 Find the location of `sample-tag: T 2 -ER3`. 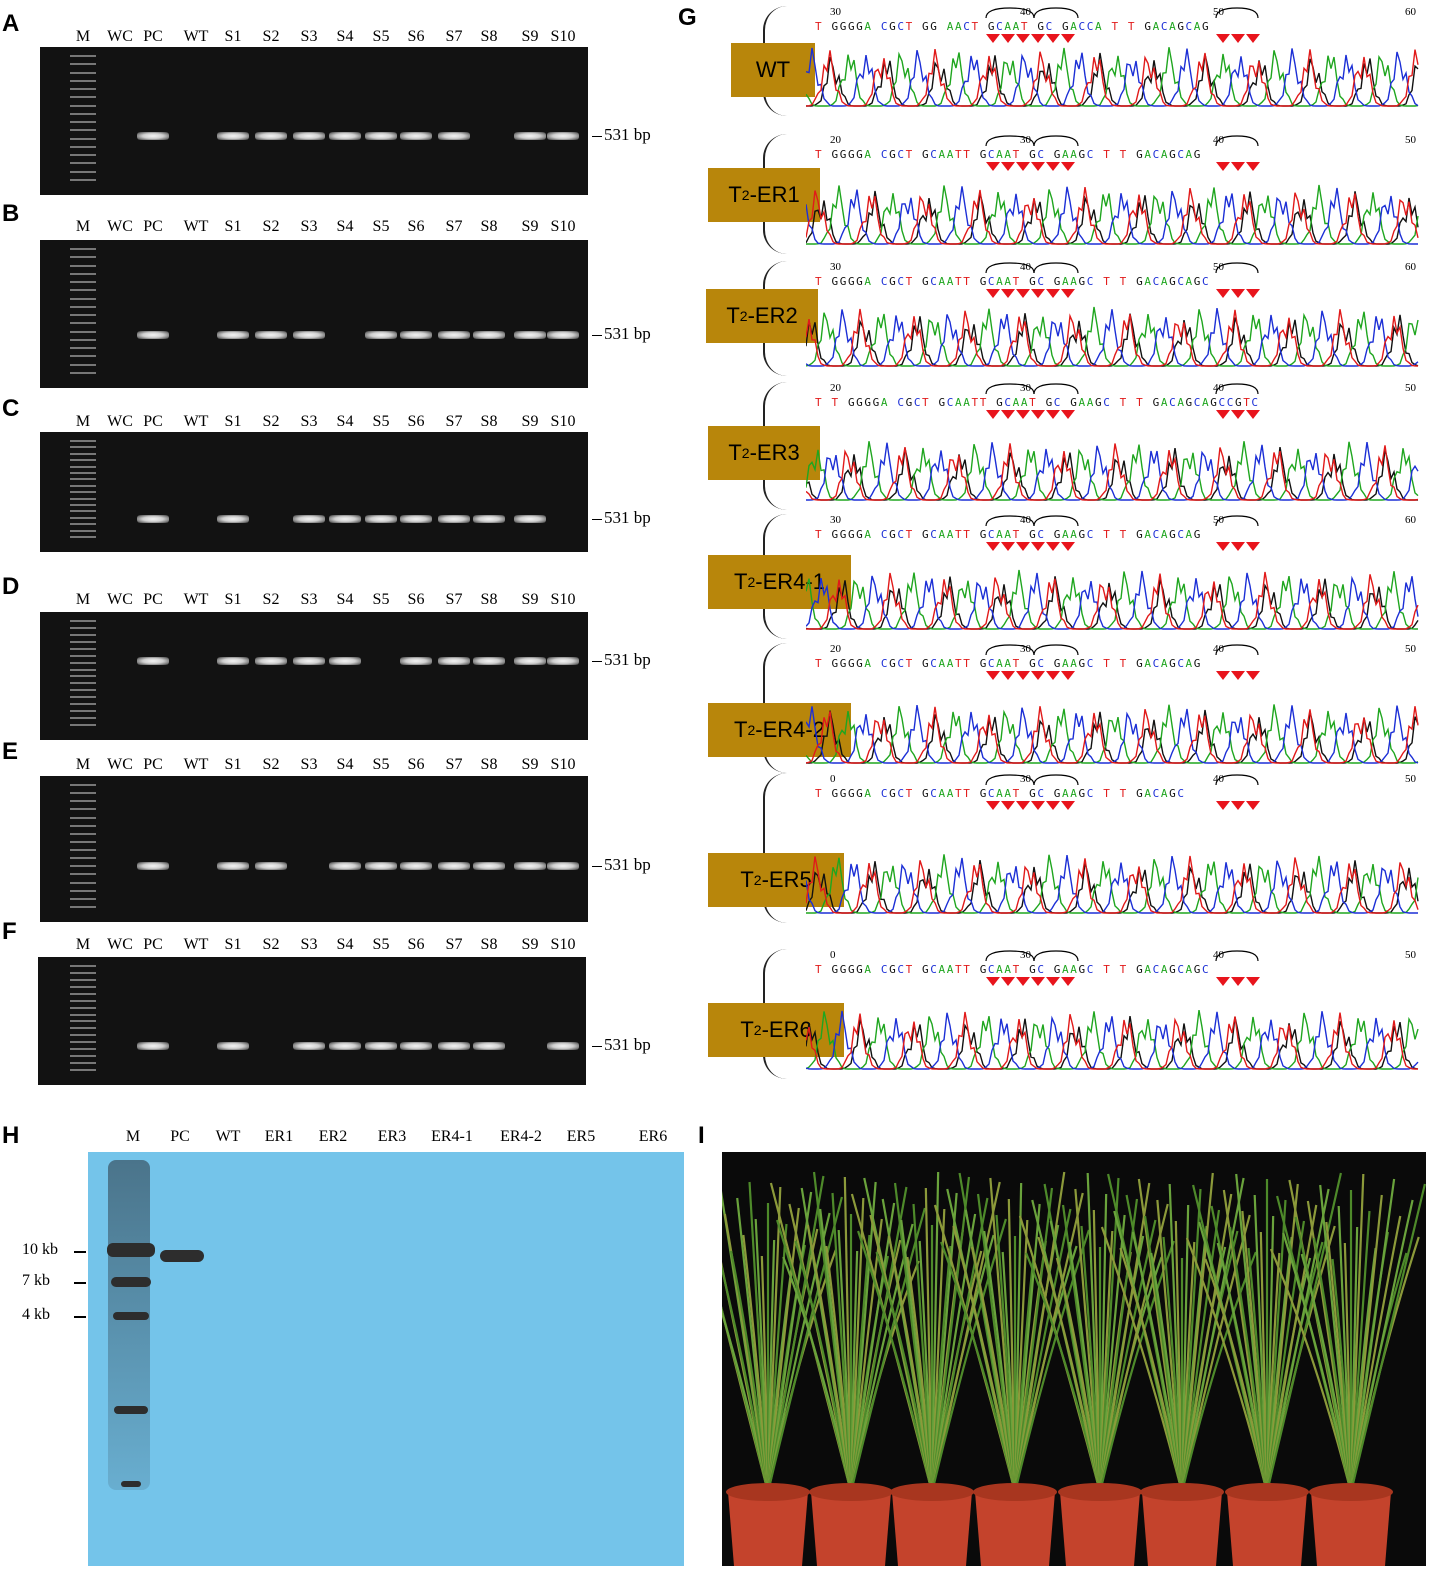

sample-tag: T 2 -ER3 is located at coordinates (764, 453).